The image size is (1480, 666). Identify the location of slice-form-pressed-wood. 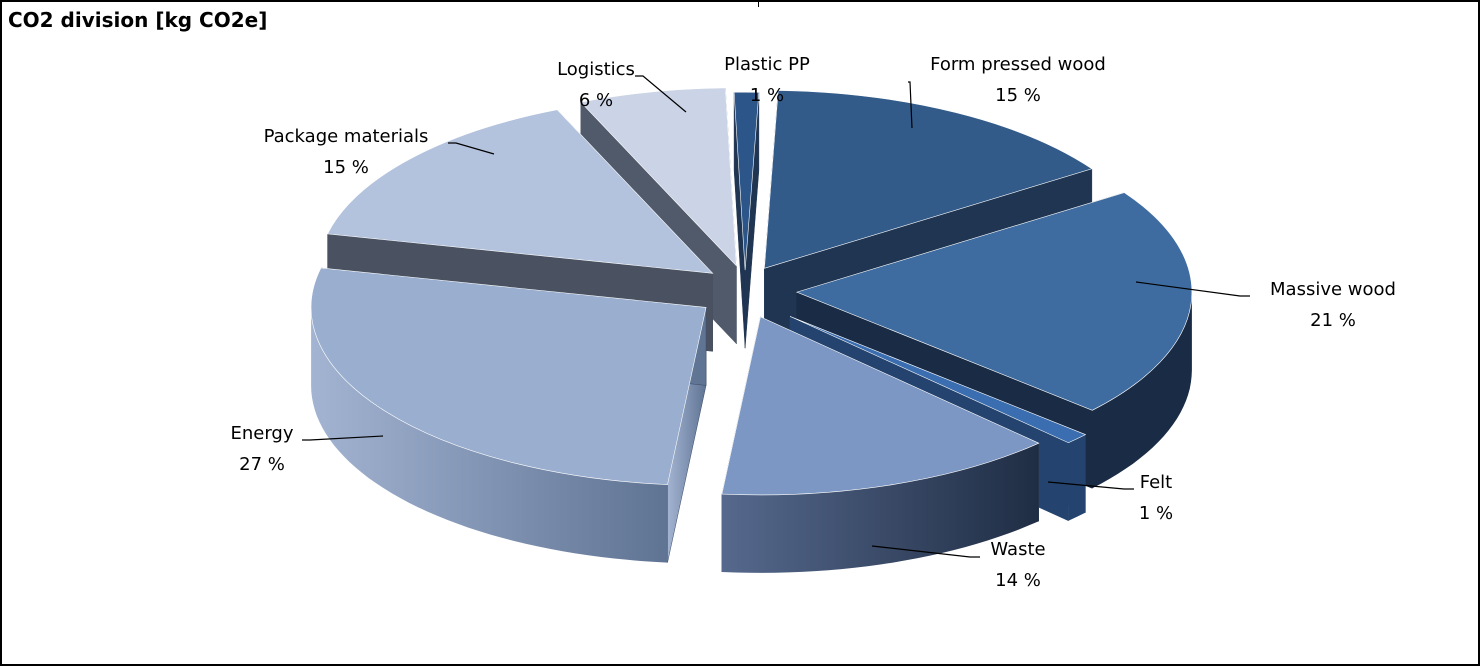
(928, 179).